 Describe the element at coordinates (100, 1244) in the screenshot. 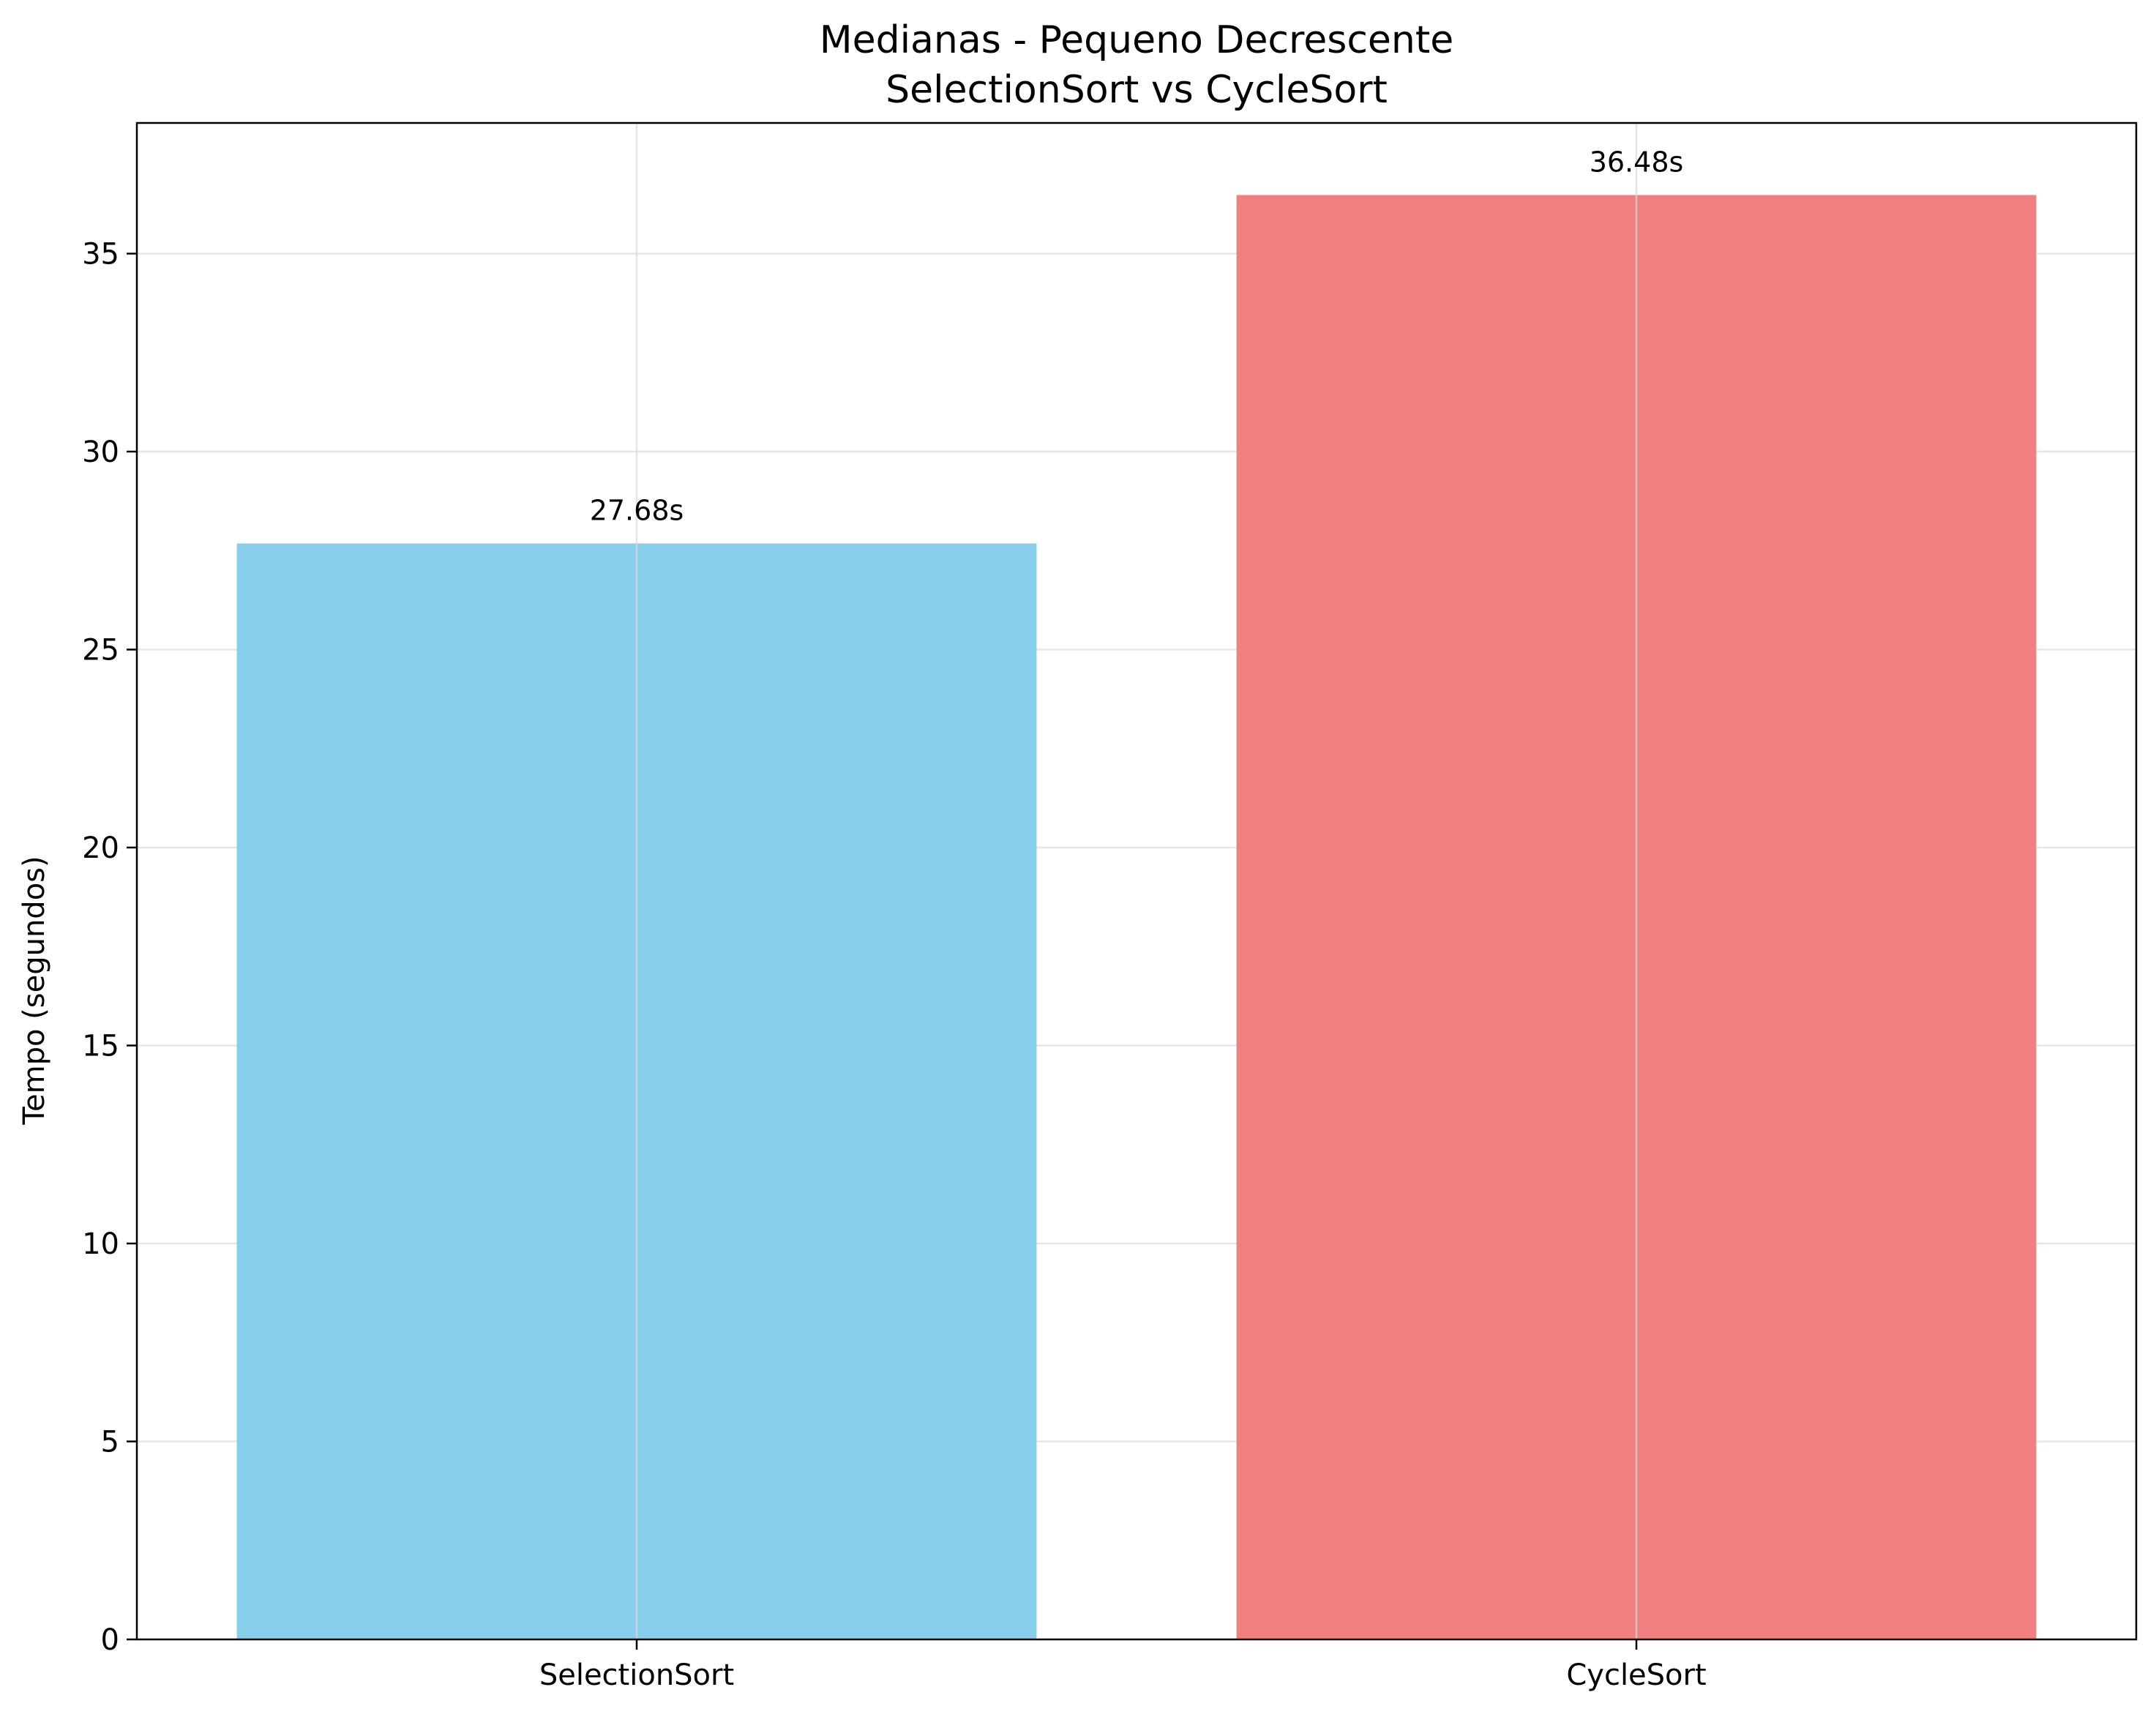

I see `y-tick-label: 10` at that location.